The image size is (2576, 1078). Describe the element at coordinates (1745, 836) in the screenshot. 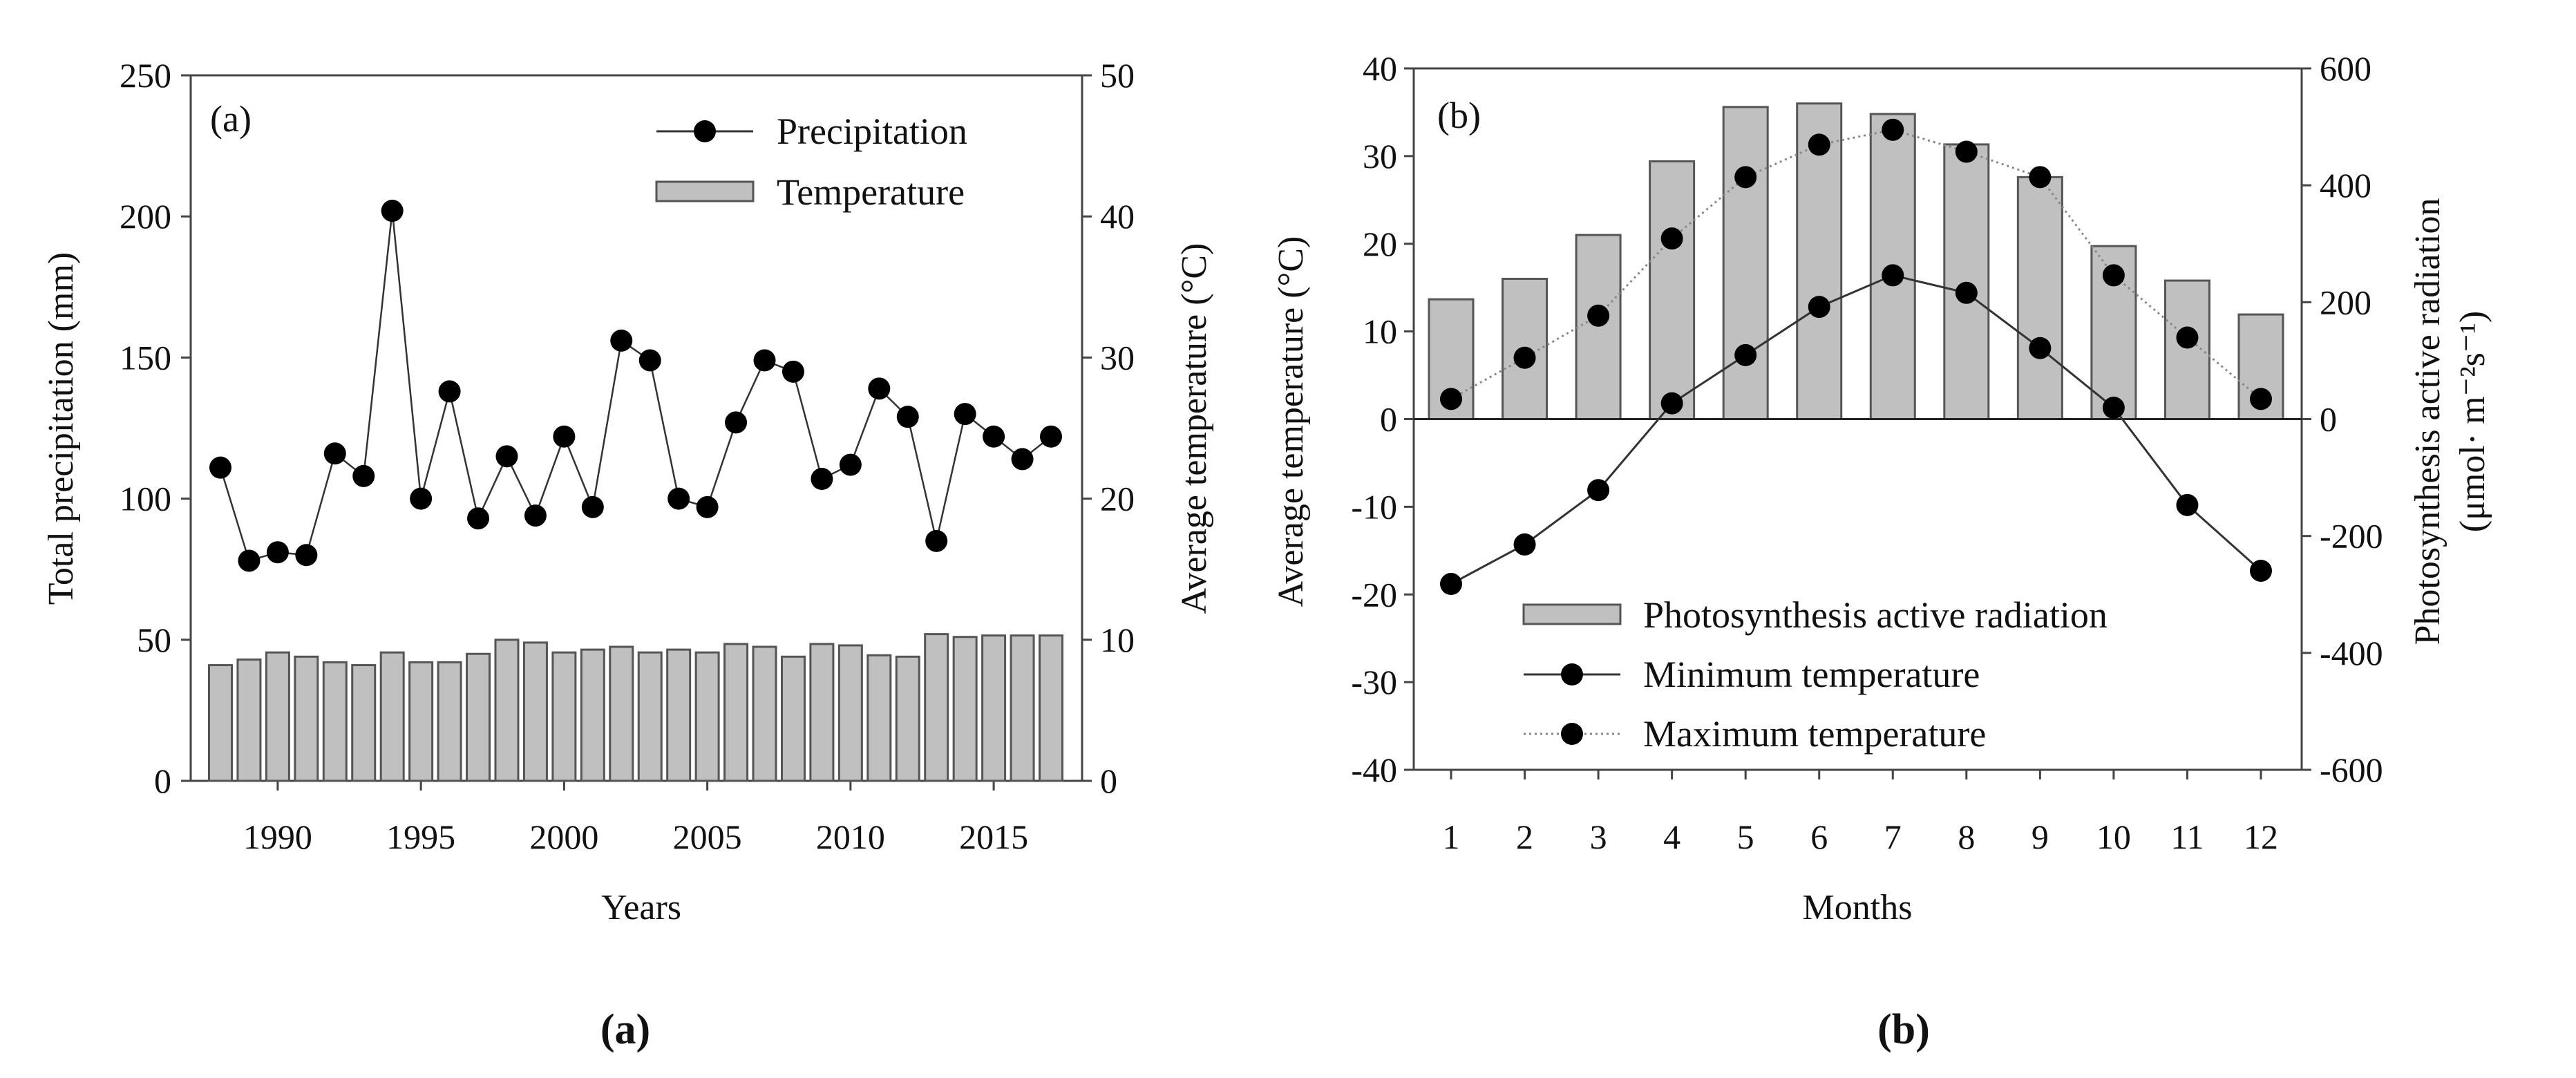

I see `x-tick-label: 5` at that location.